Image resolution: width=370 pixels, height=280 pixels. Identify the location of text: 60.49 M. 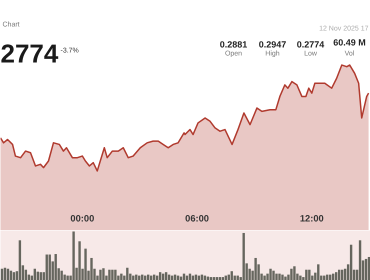
(349, 43).